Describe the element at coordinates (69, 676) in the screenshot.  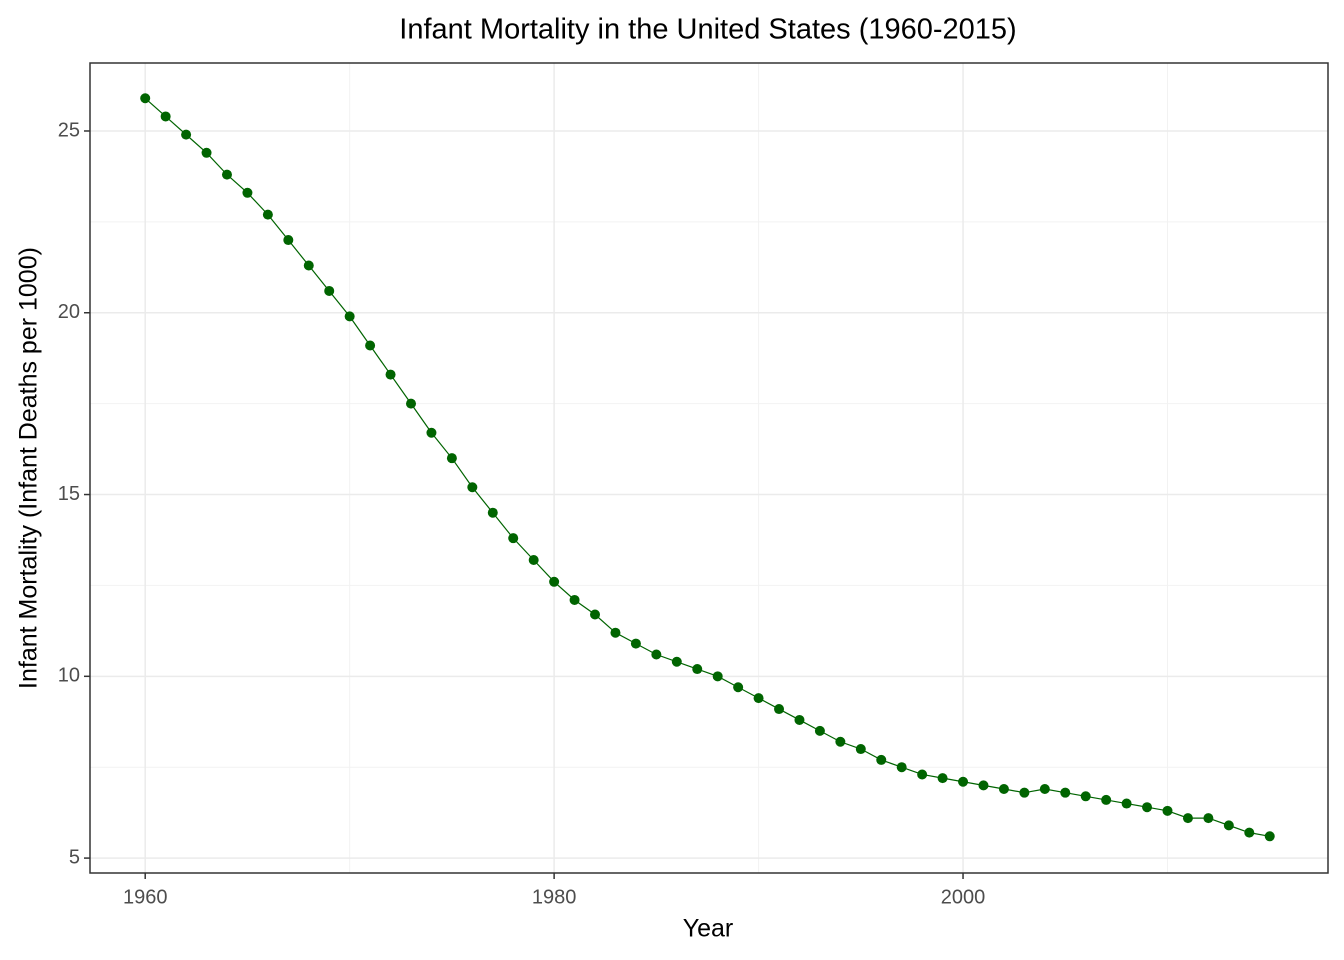
I see `y-tick-label: 10` at that location.